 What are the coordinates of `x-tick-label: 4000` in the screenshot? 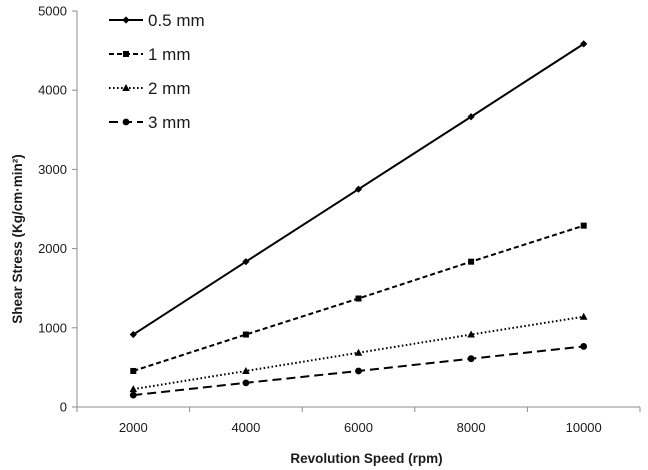 It's located at (245, 427).